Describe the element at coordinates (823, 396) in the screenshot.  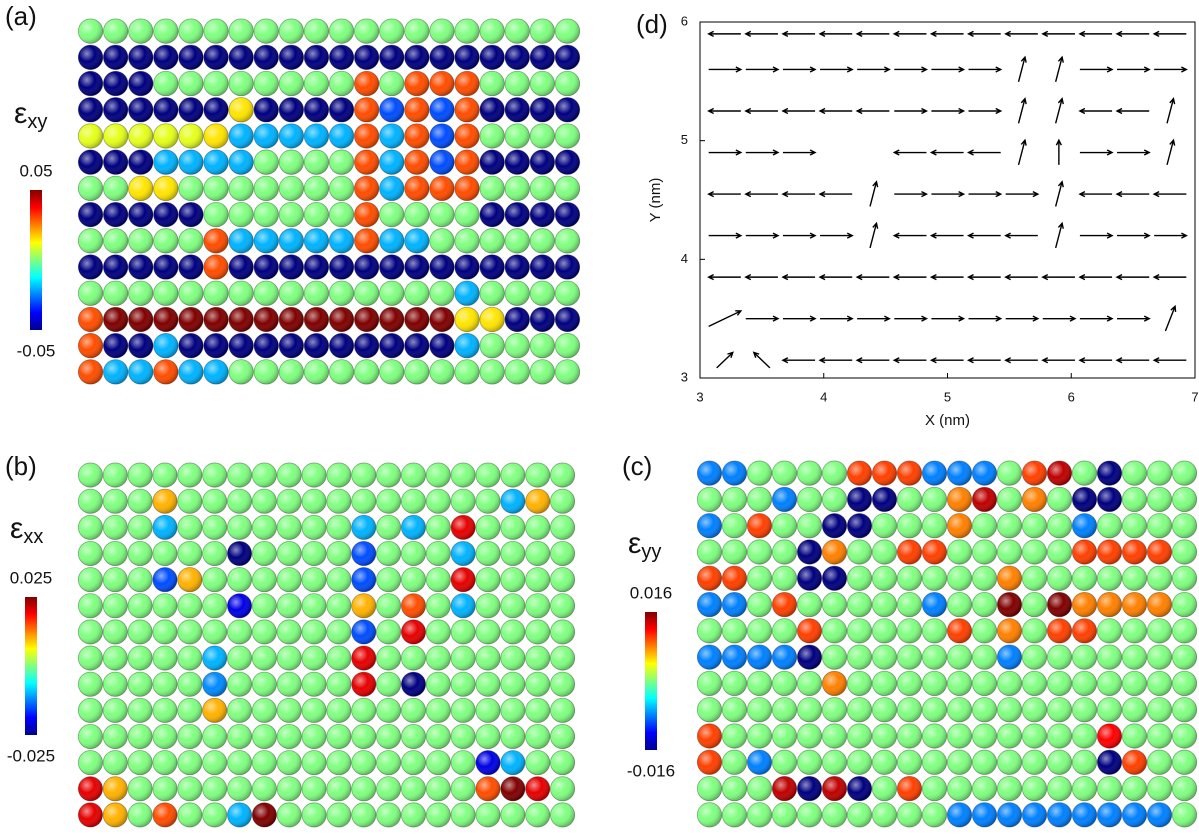
I see `x-tick-label: 4` at that location.